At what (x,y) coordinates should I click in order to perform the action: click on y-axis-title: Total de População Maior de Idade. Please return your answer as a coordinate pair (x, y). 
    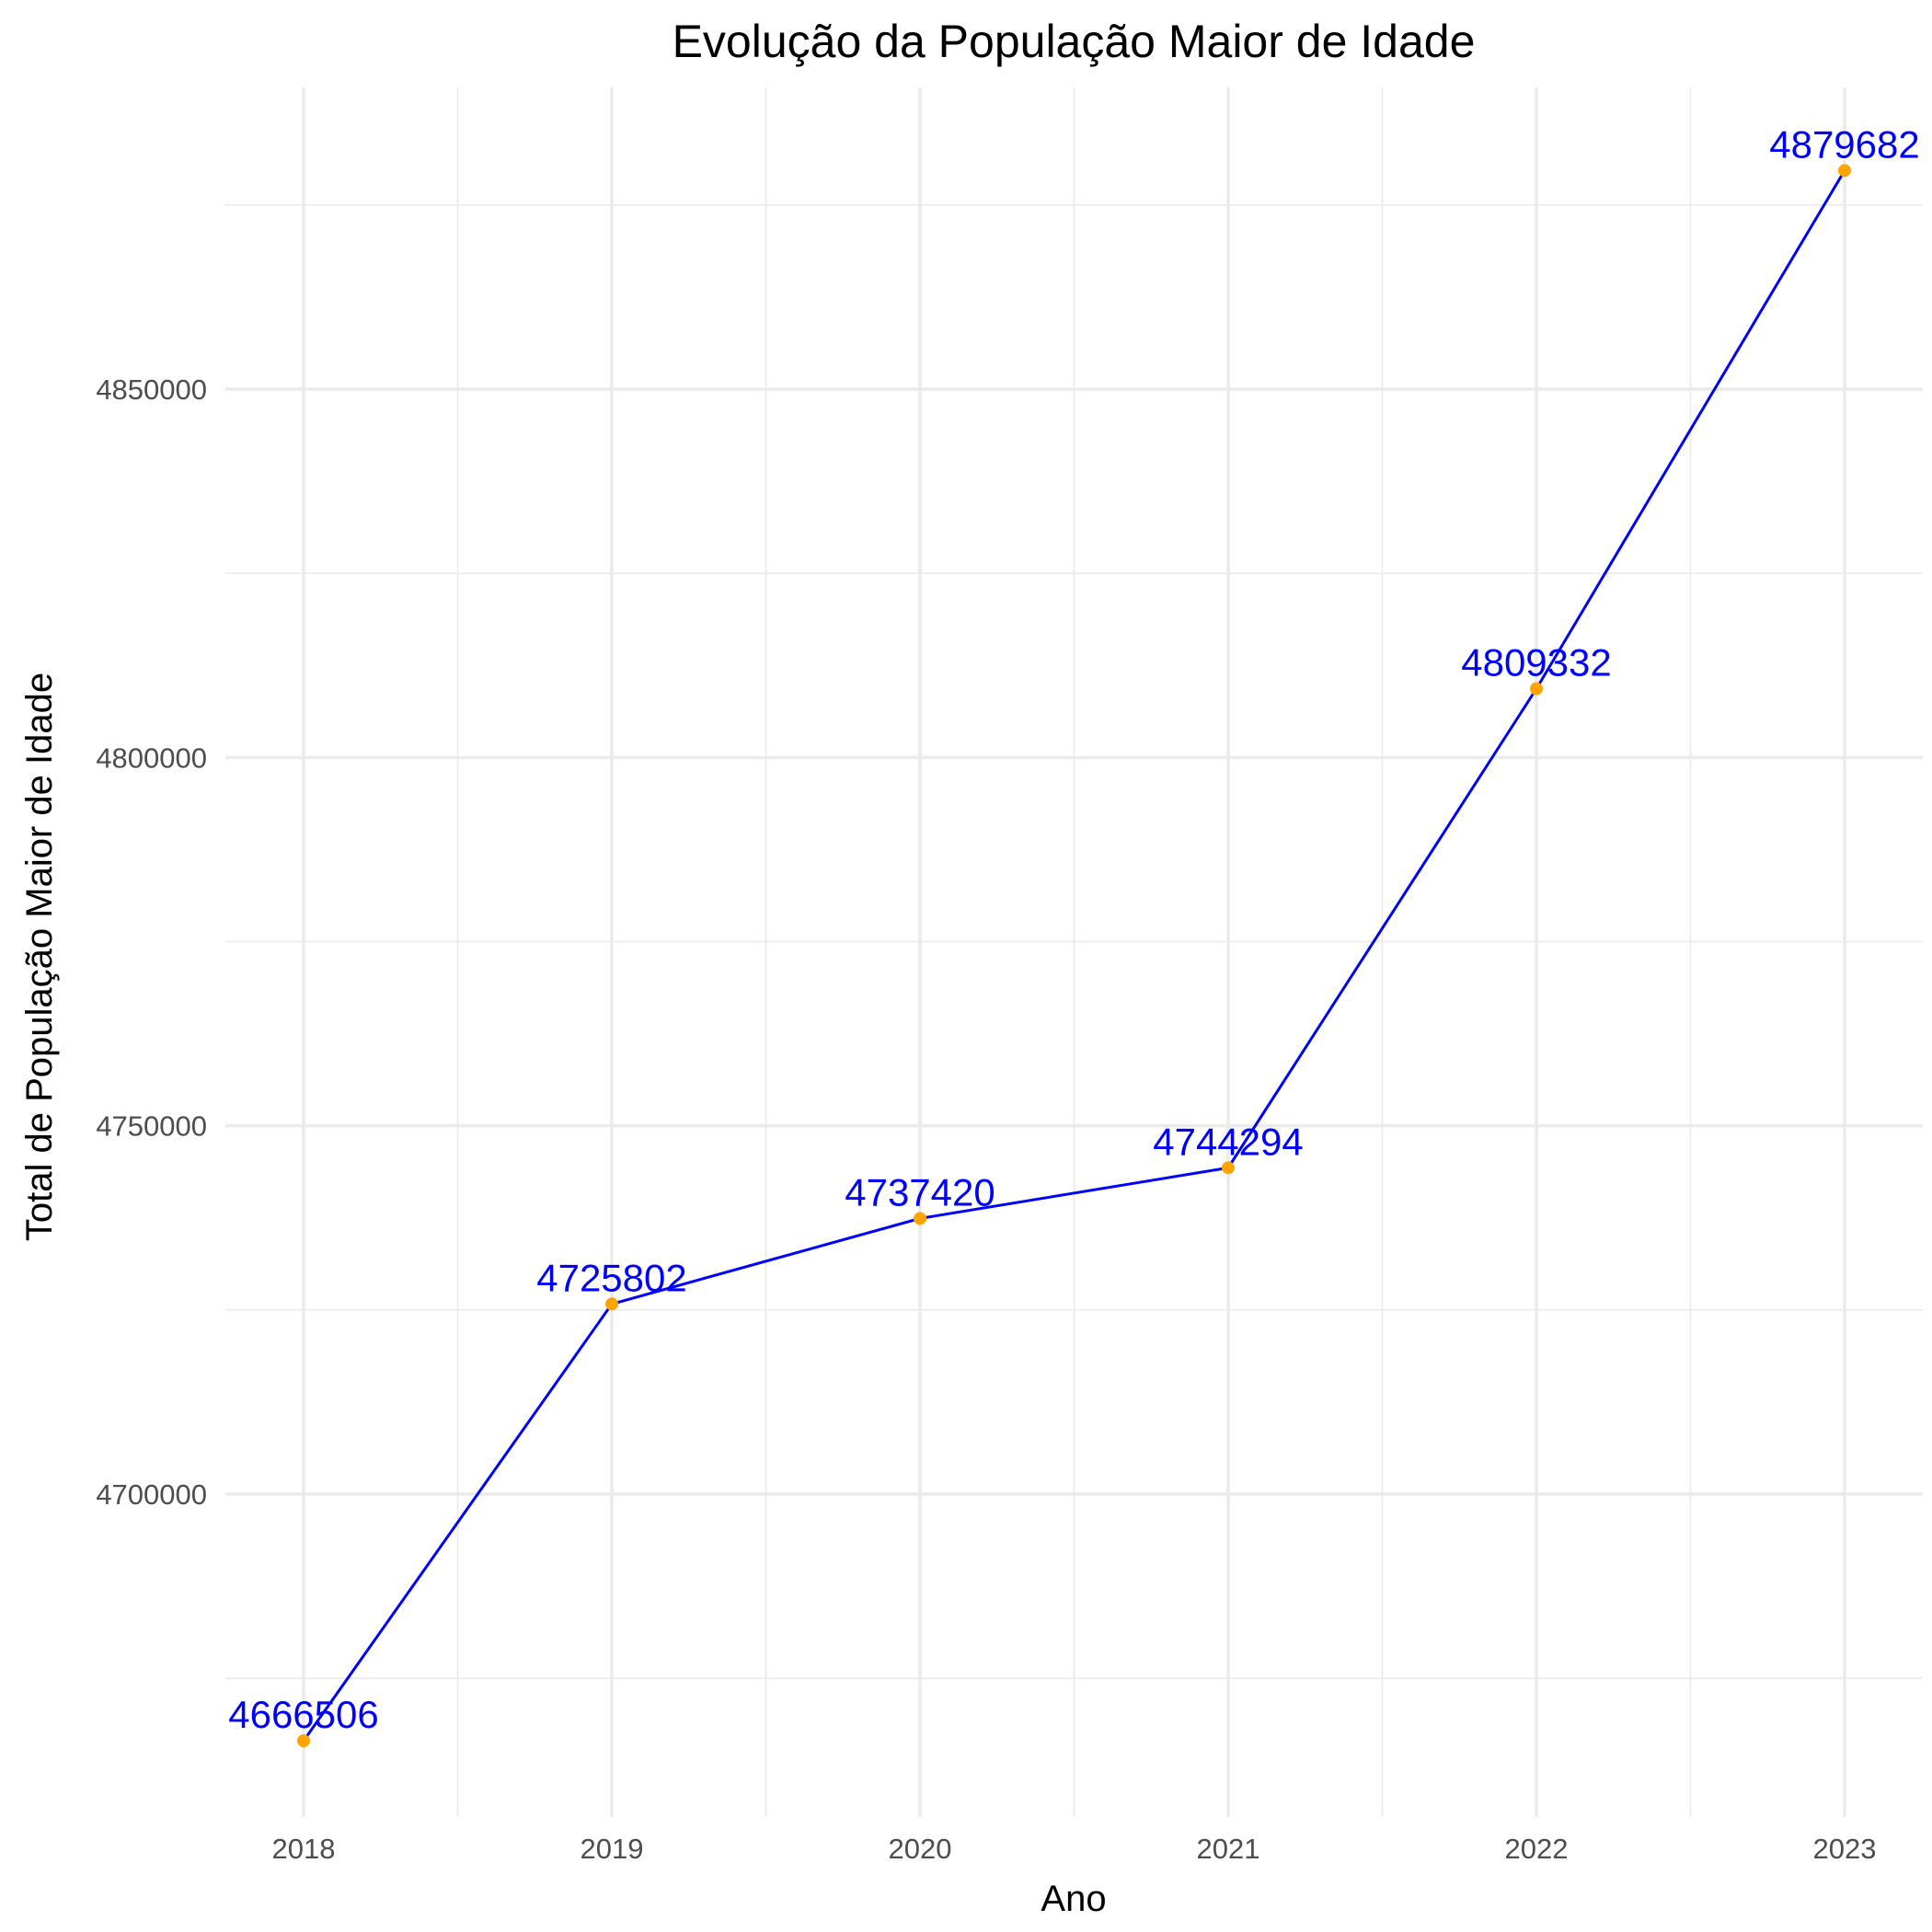
    Looking at the image, I should click on (39, 957).